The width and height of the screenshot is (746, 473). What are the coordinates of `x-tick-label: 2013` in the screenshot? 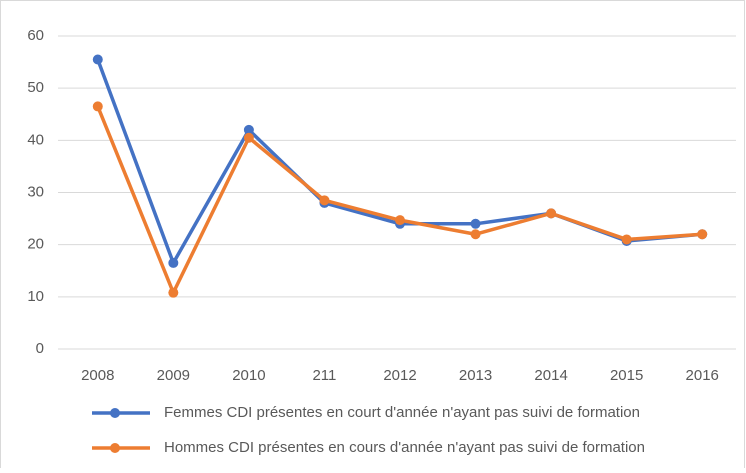 It's located at (475, 375).